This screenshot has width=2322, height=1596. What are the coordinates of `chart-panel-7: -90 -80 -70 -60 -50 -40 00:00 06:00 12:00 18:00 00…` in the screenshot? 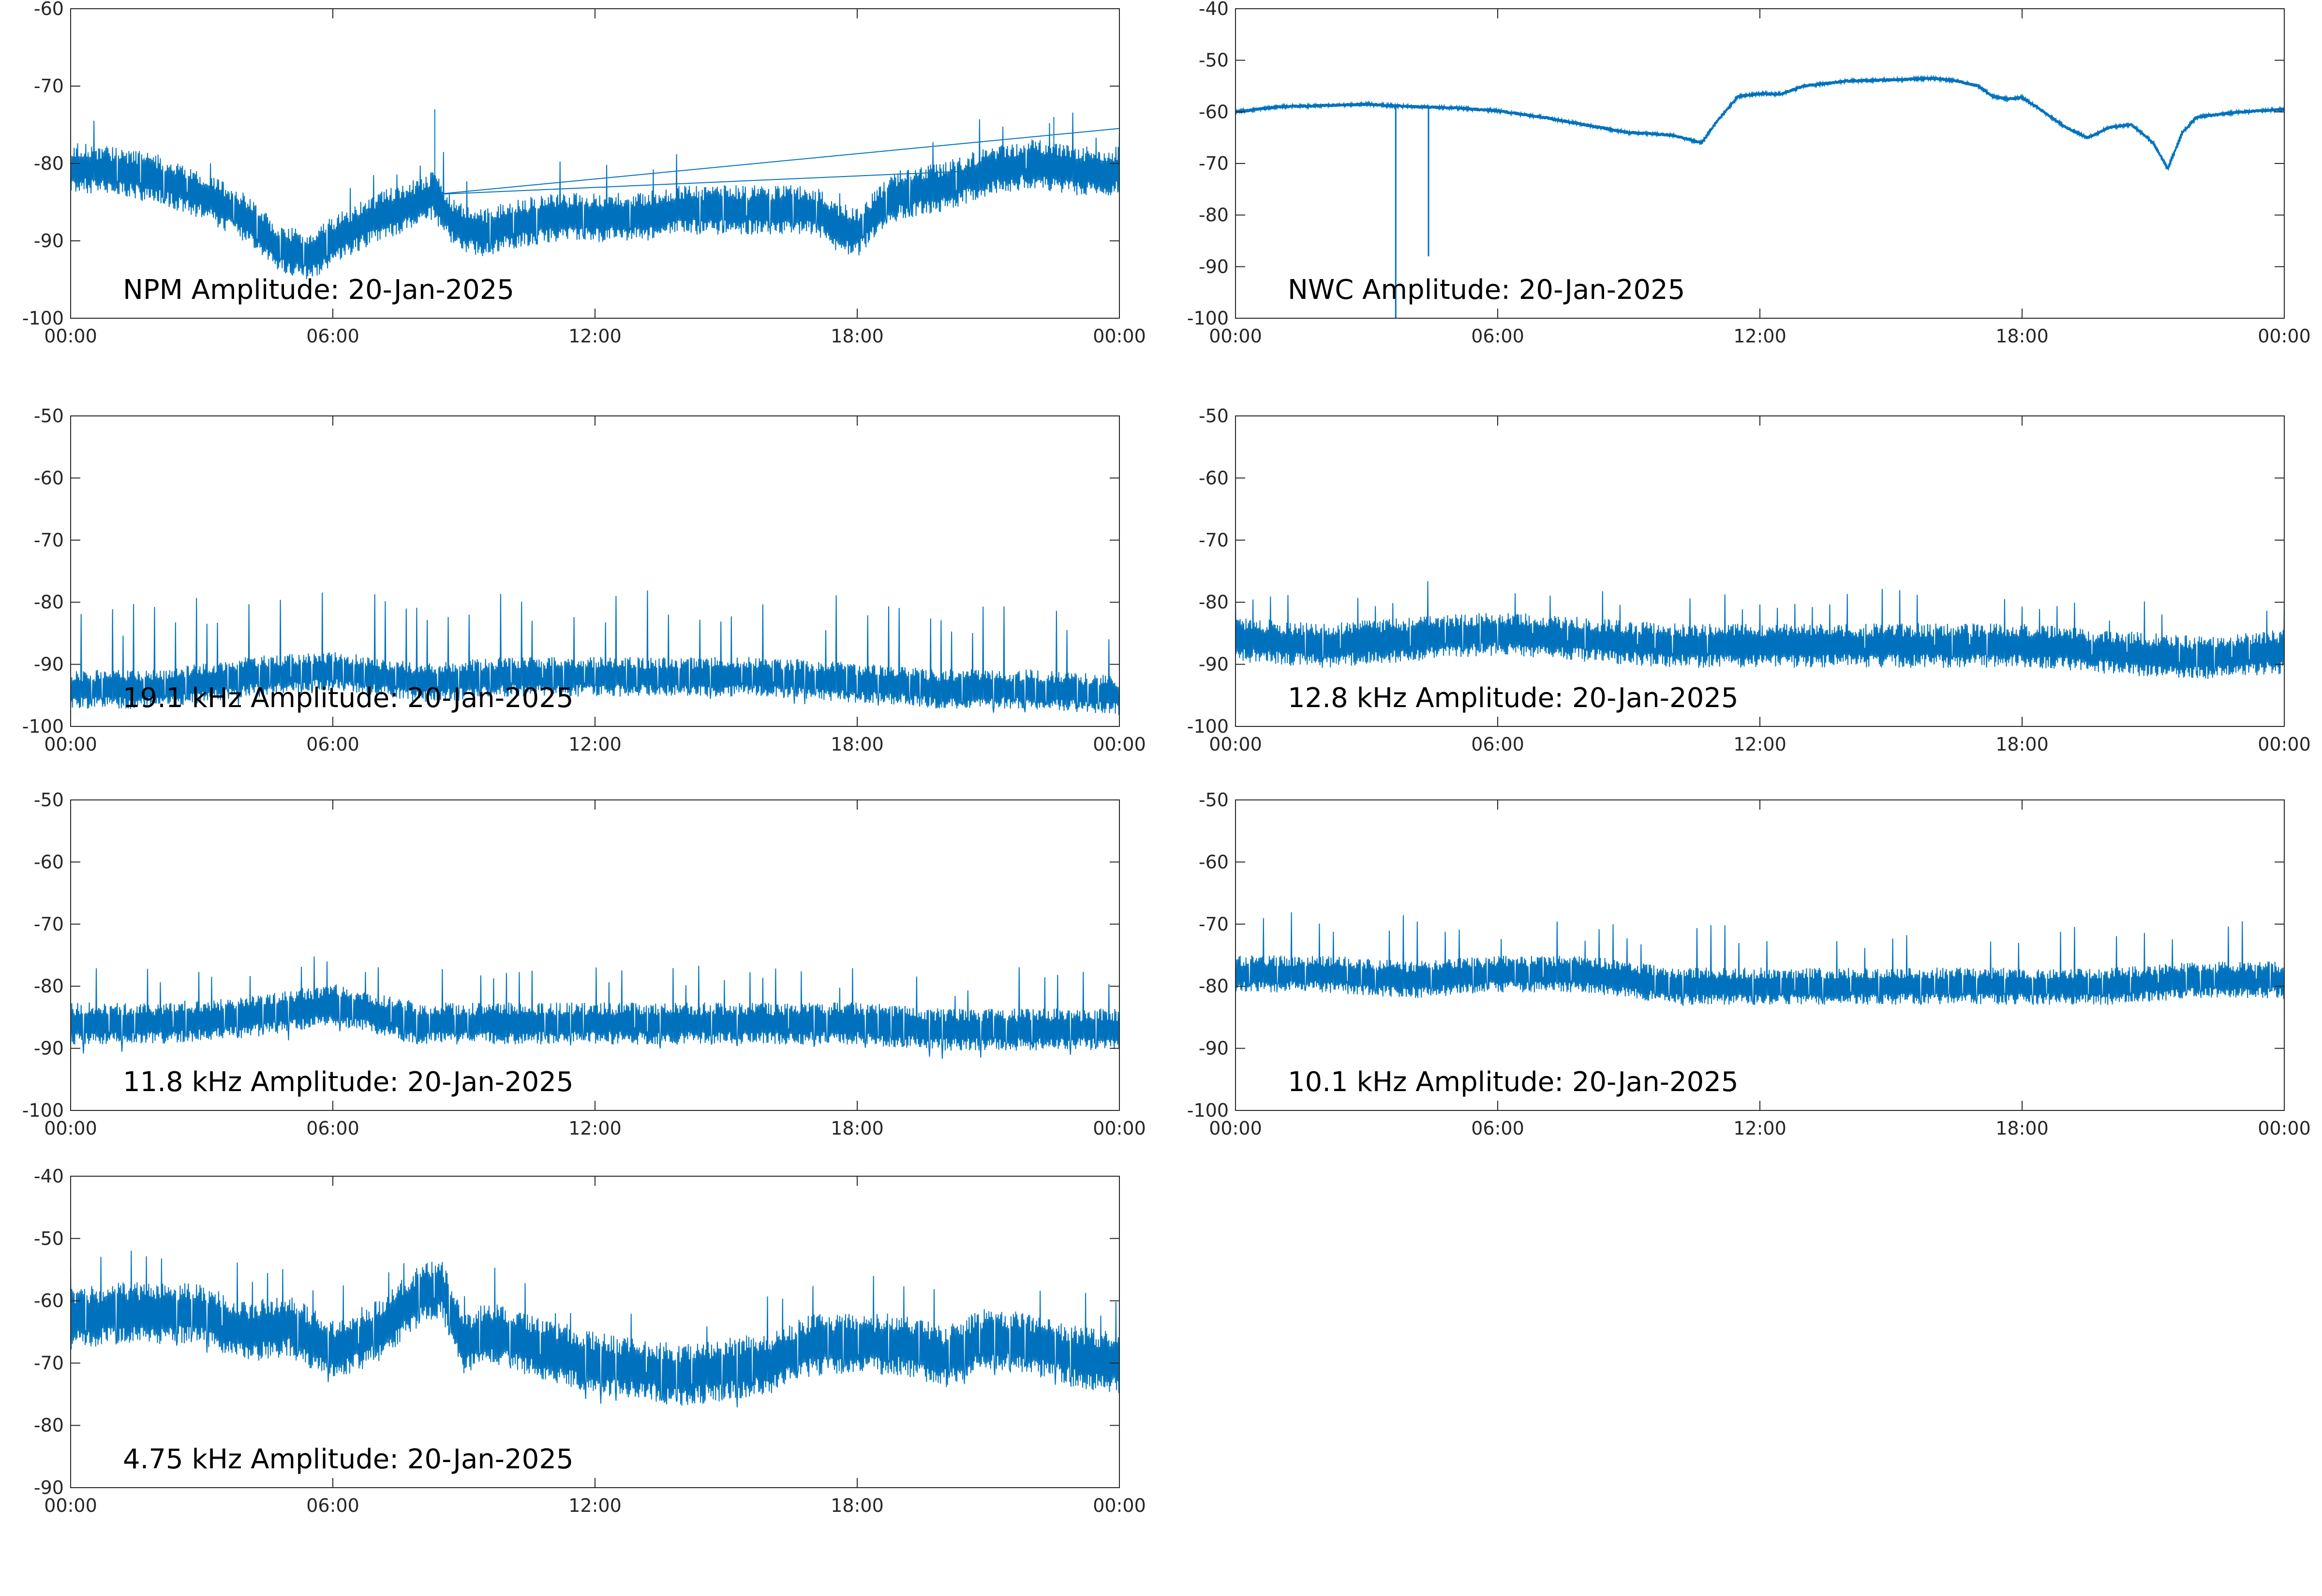 It's located at (590, 1341).